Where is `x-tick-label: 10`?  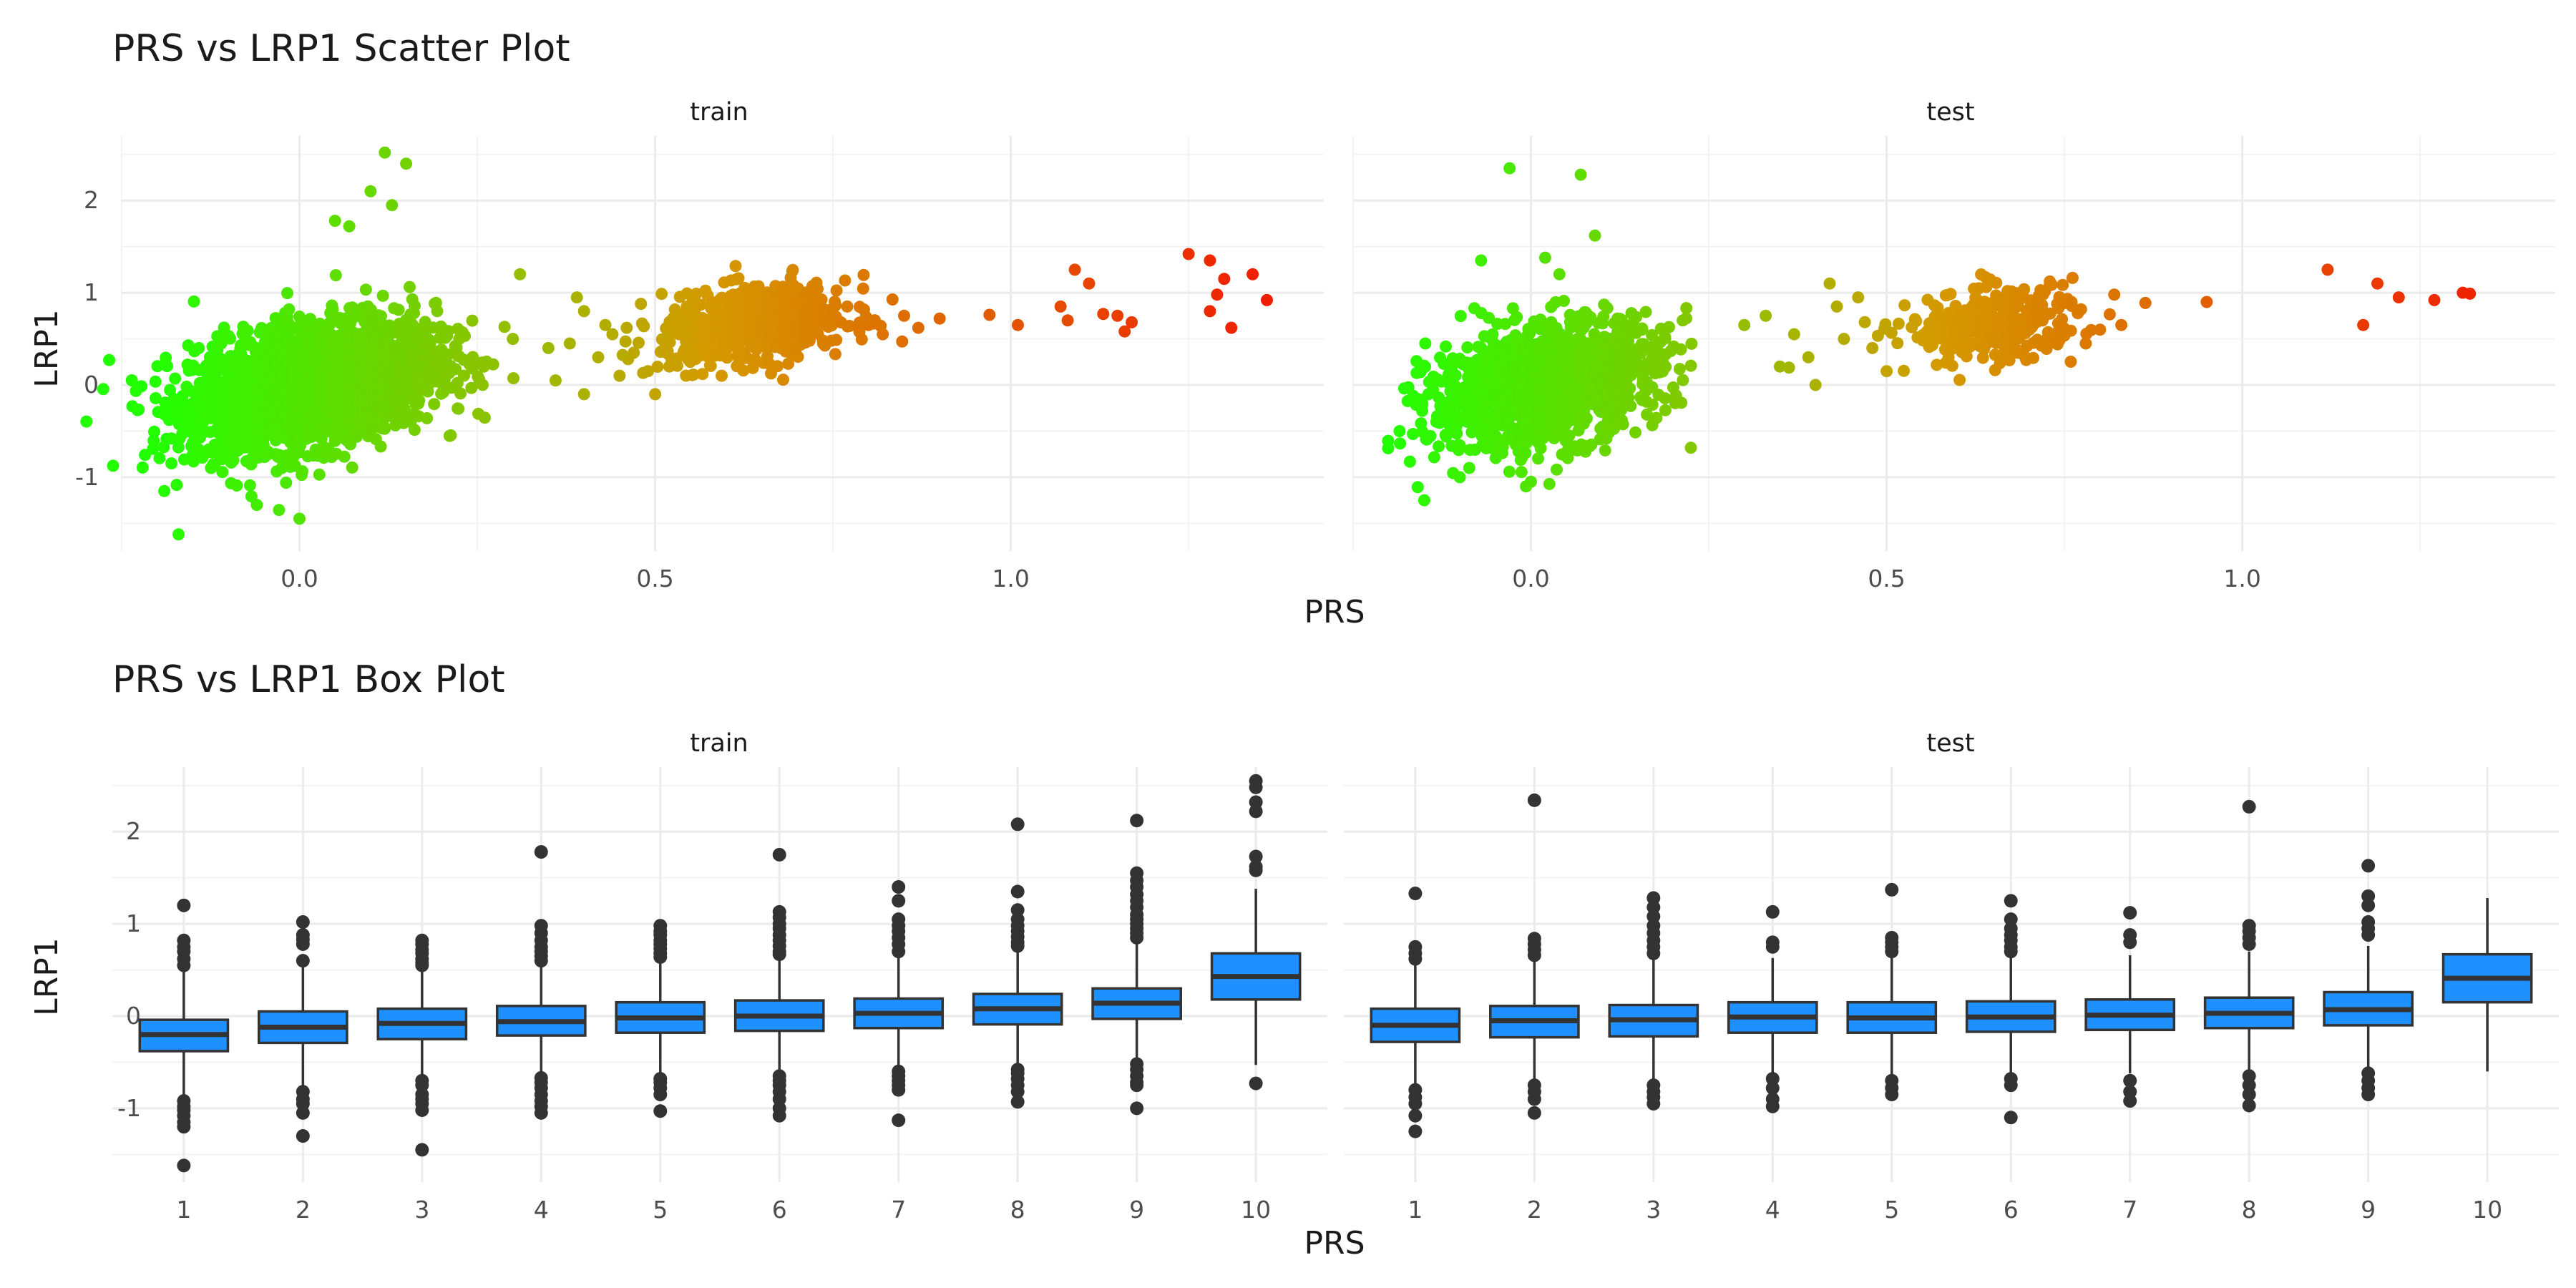 x-tick-label: 10 is located at coordinates (1256, 1210).